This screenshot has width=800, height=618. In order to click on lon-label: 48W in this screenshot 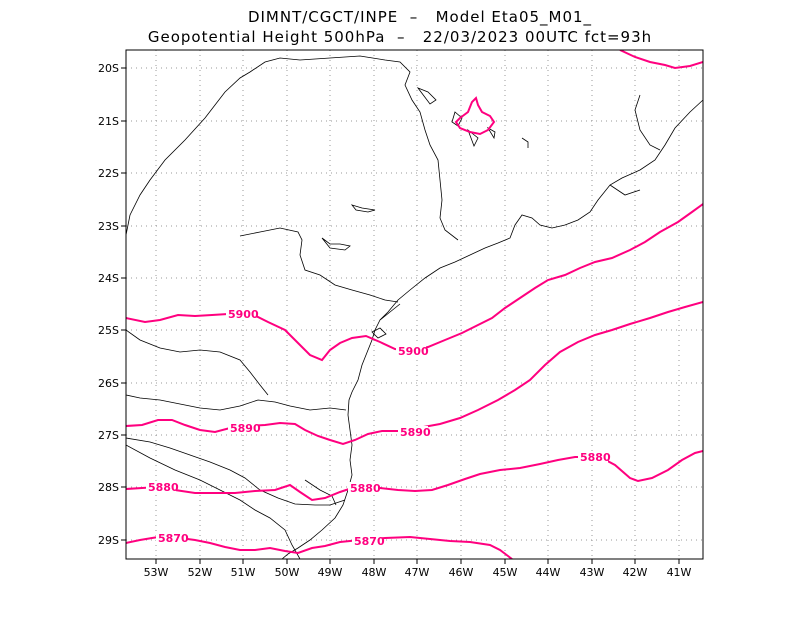, I will do `click(374, 572)`.